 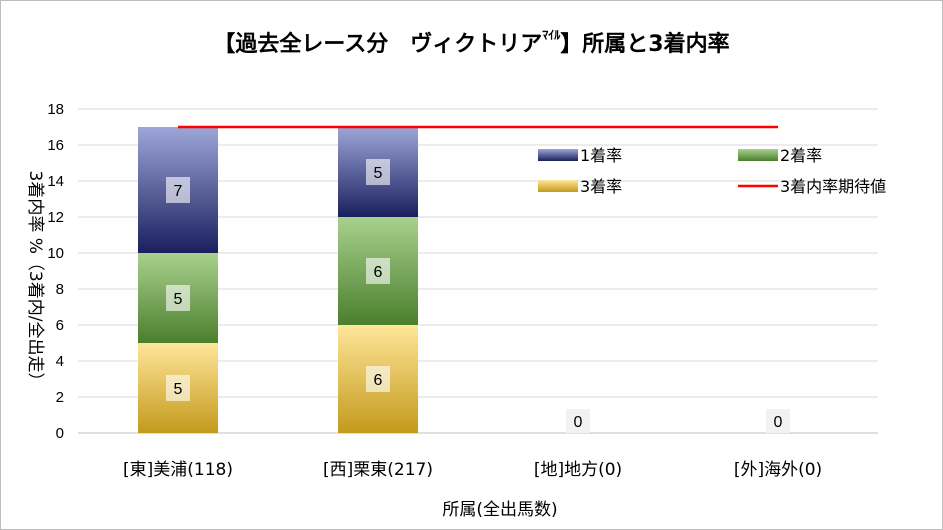 I want to click on y-tick-label: 12, so click(x=55, y=217).